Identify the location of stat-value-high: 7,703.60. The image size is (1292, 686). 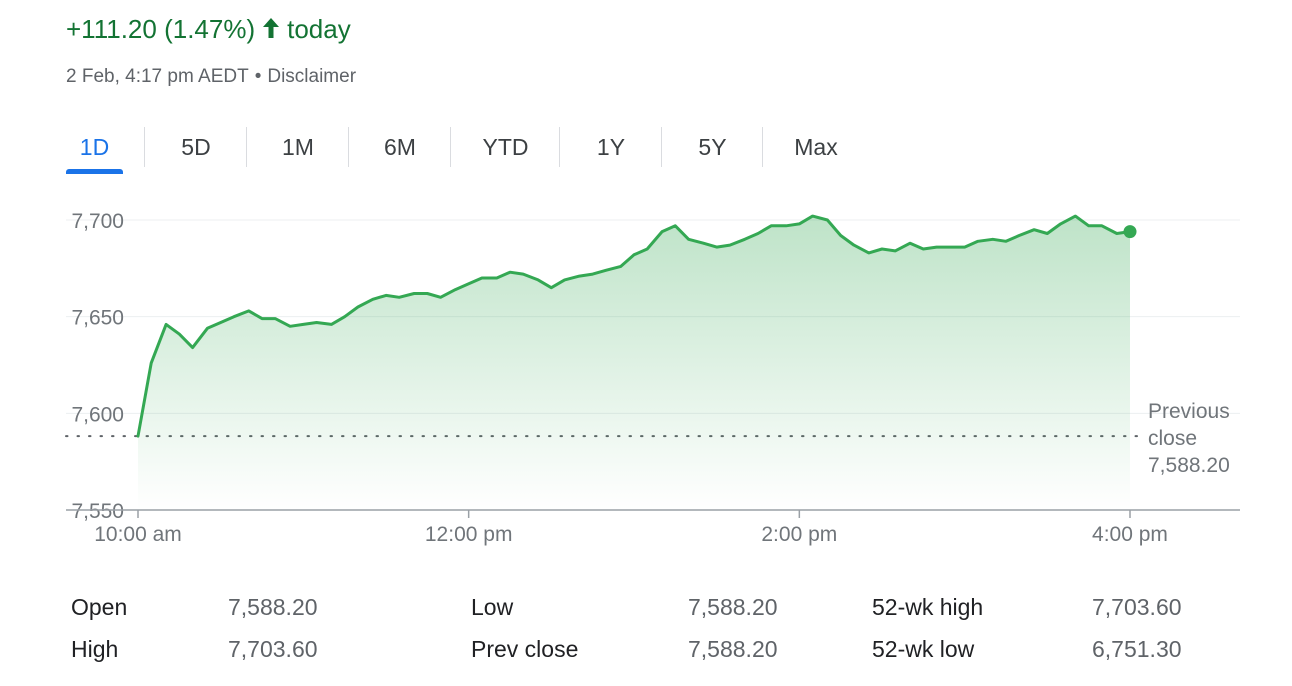
(273, 649).